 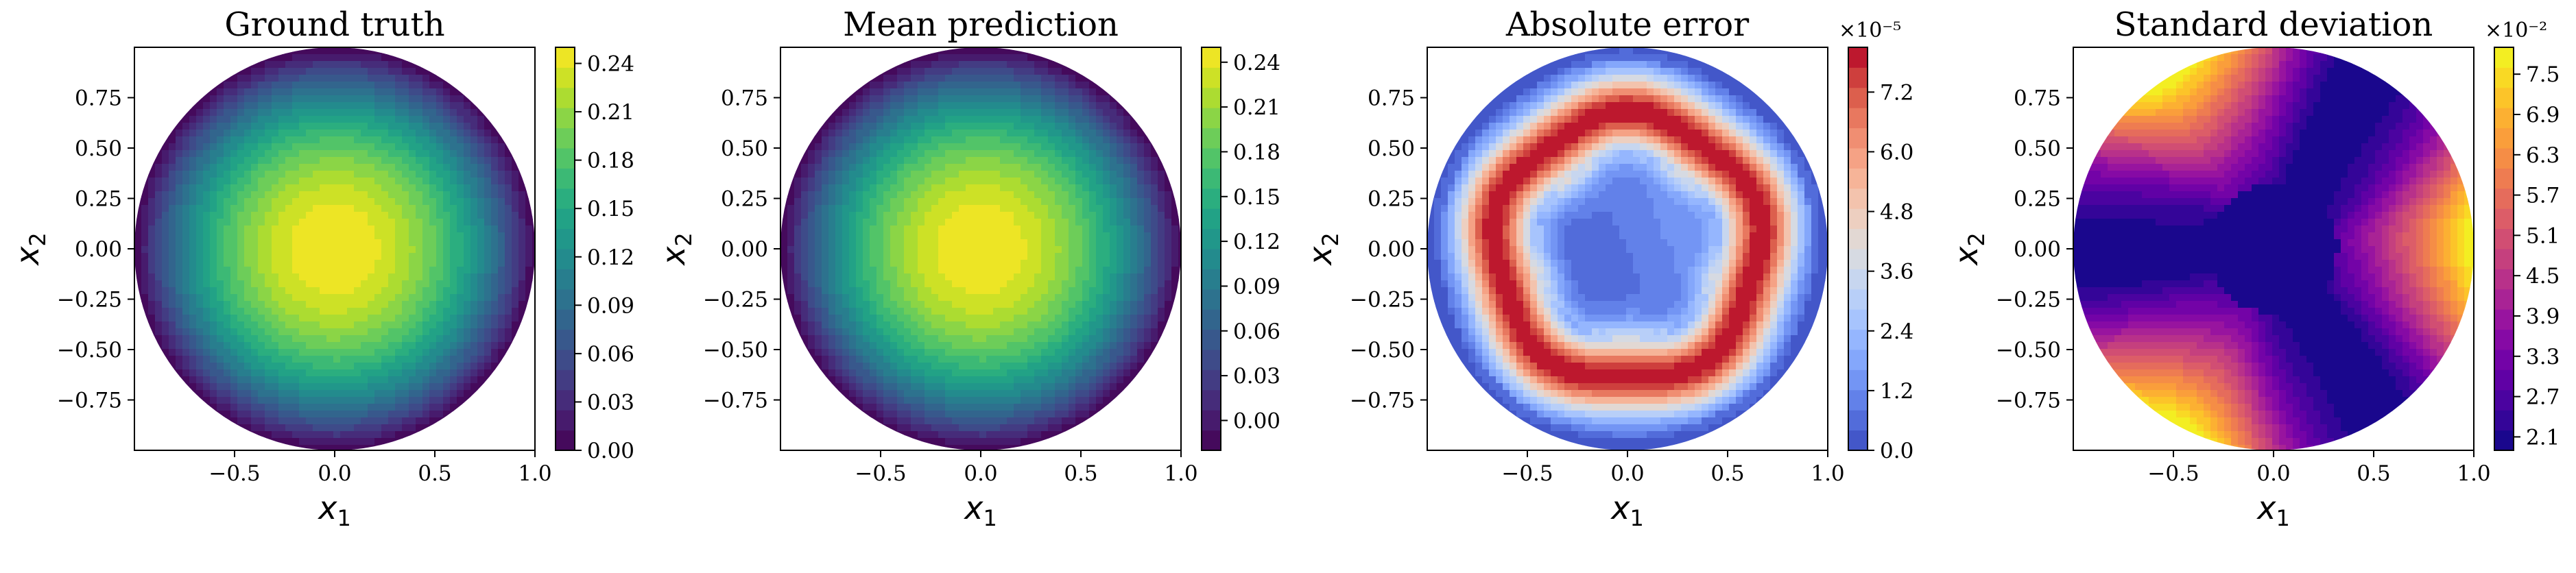 What do you see at coordinates (2516, 30) in the screenshot?
I see `colorbar-multiplier: ×10⁻²` at bounding box center [2516, 30].